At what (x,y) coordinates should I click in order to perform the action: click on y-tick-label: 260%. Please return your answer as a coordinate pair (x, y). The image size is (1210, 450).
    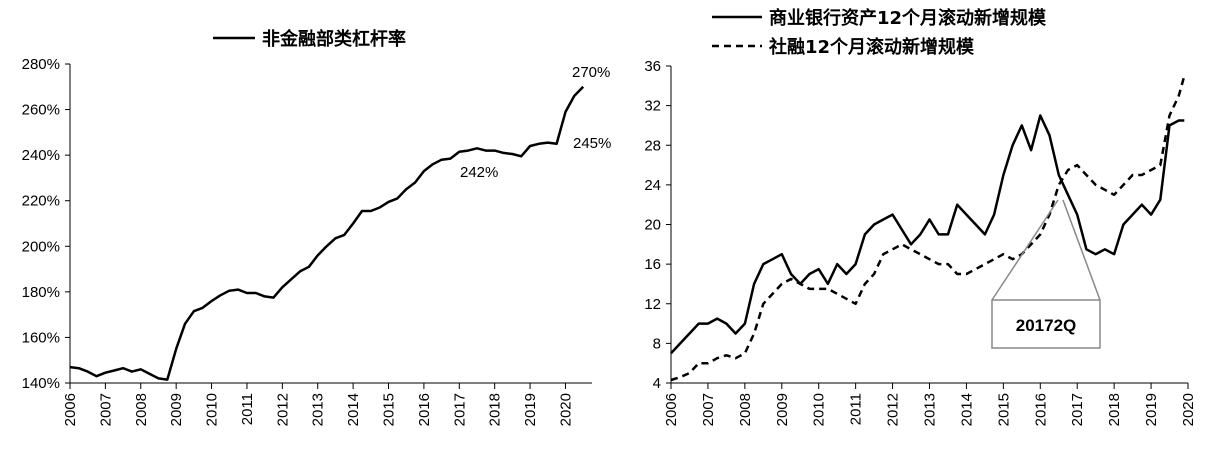
    Looking at the image, I should click on (41, 110).